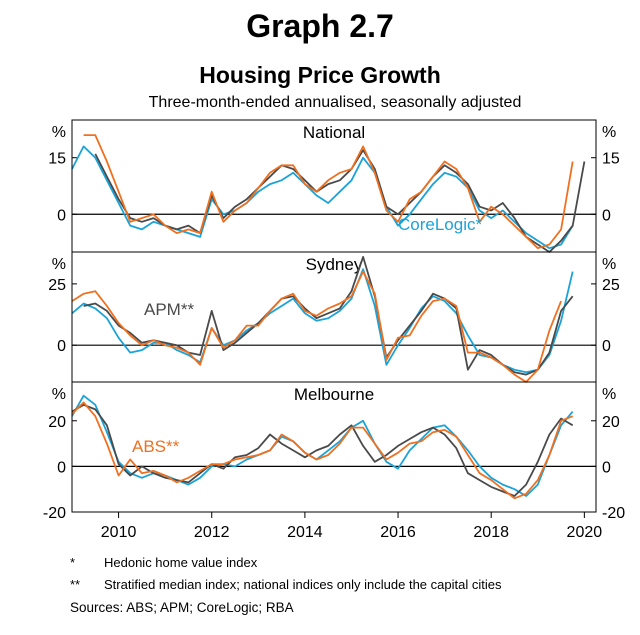 The width and height of the screenshot is (640, 635). I want to click on footnote-mark: *, so click(73, 562).